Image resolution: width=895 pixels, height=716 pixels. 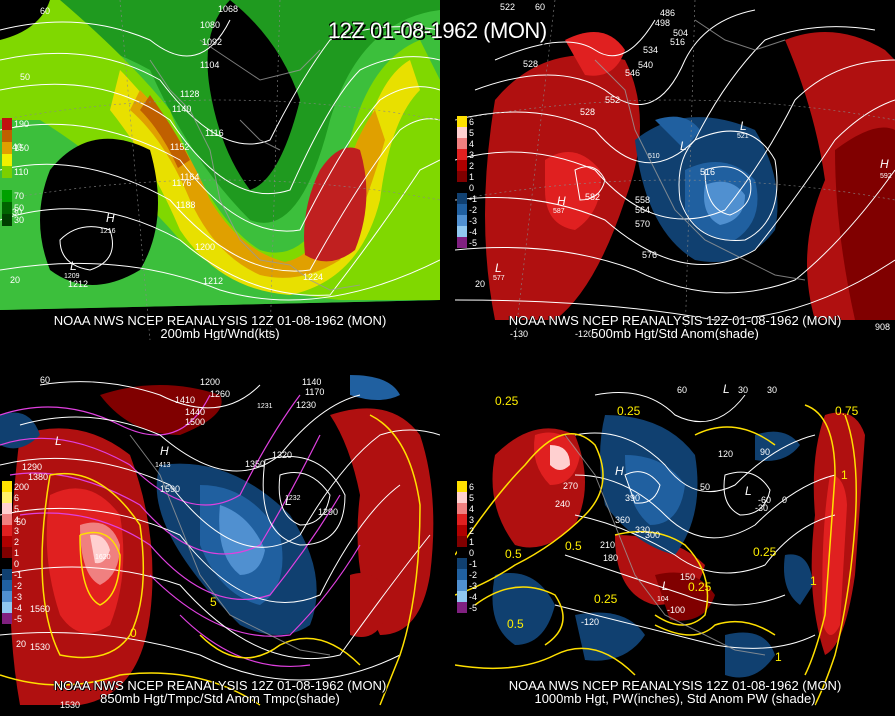 What do you see at coordinates (573, 546) in the screenshot?
I see `pw-label: 0.5` at bounding box center [573, 546].